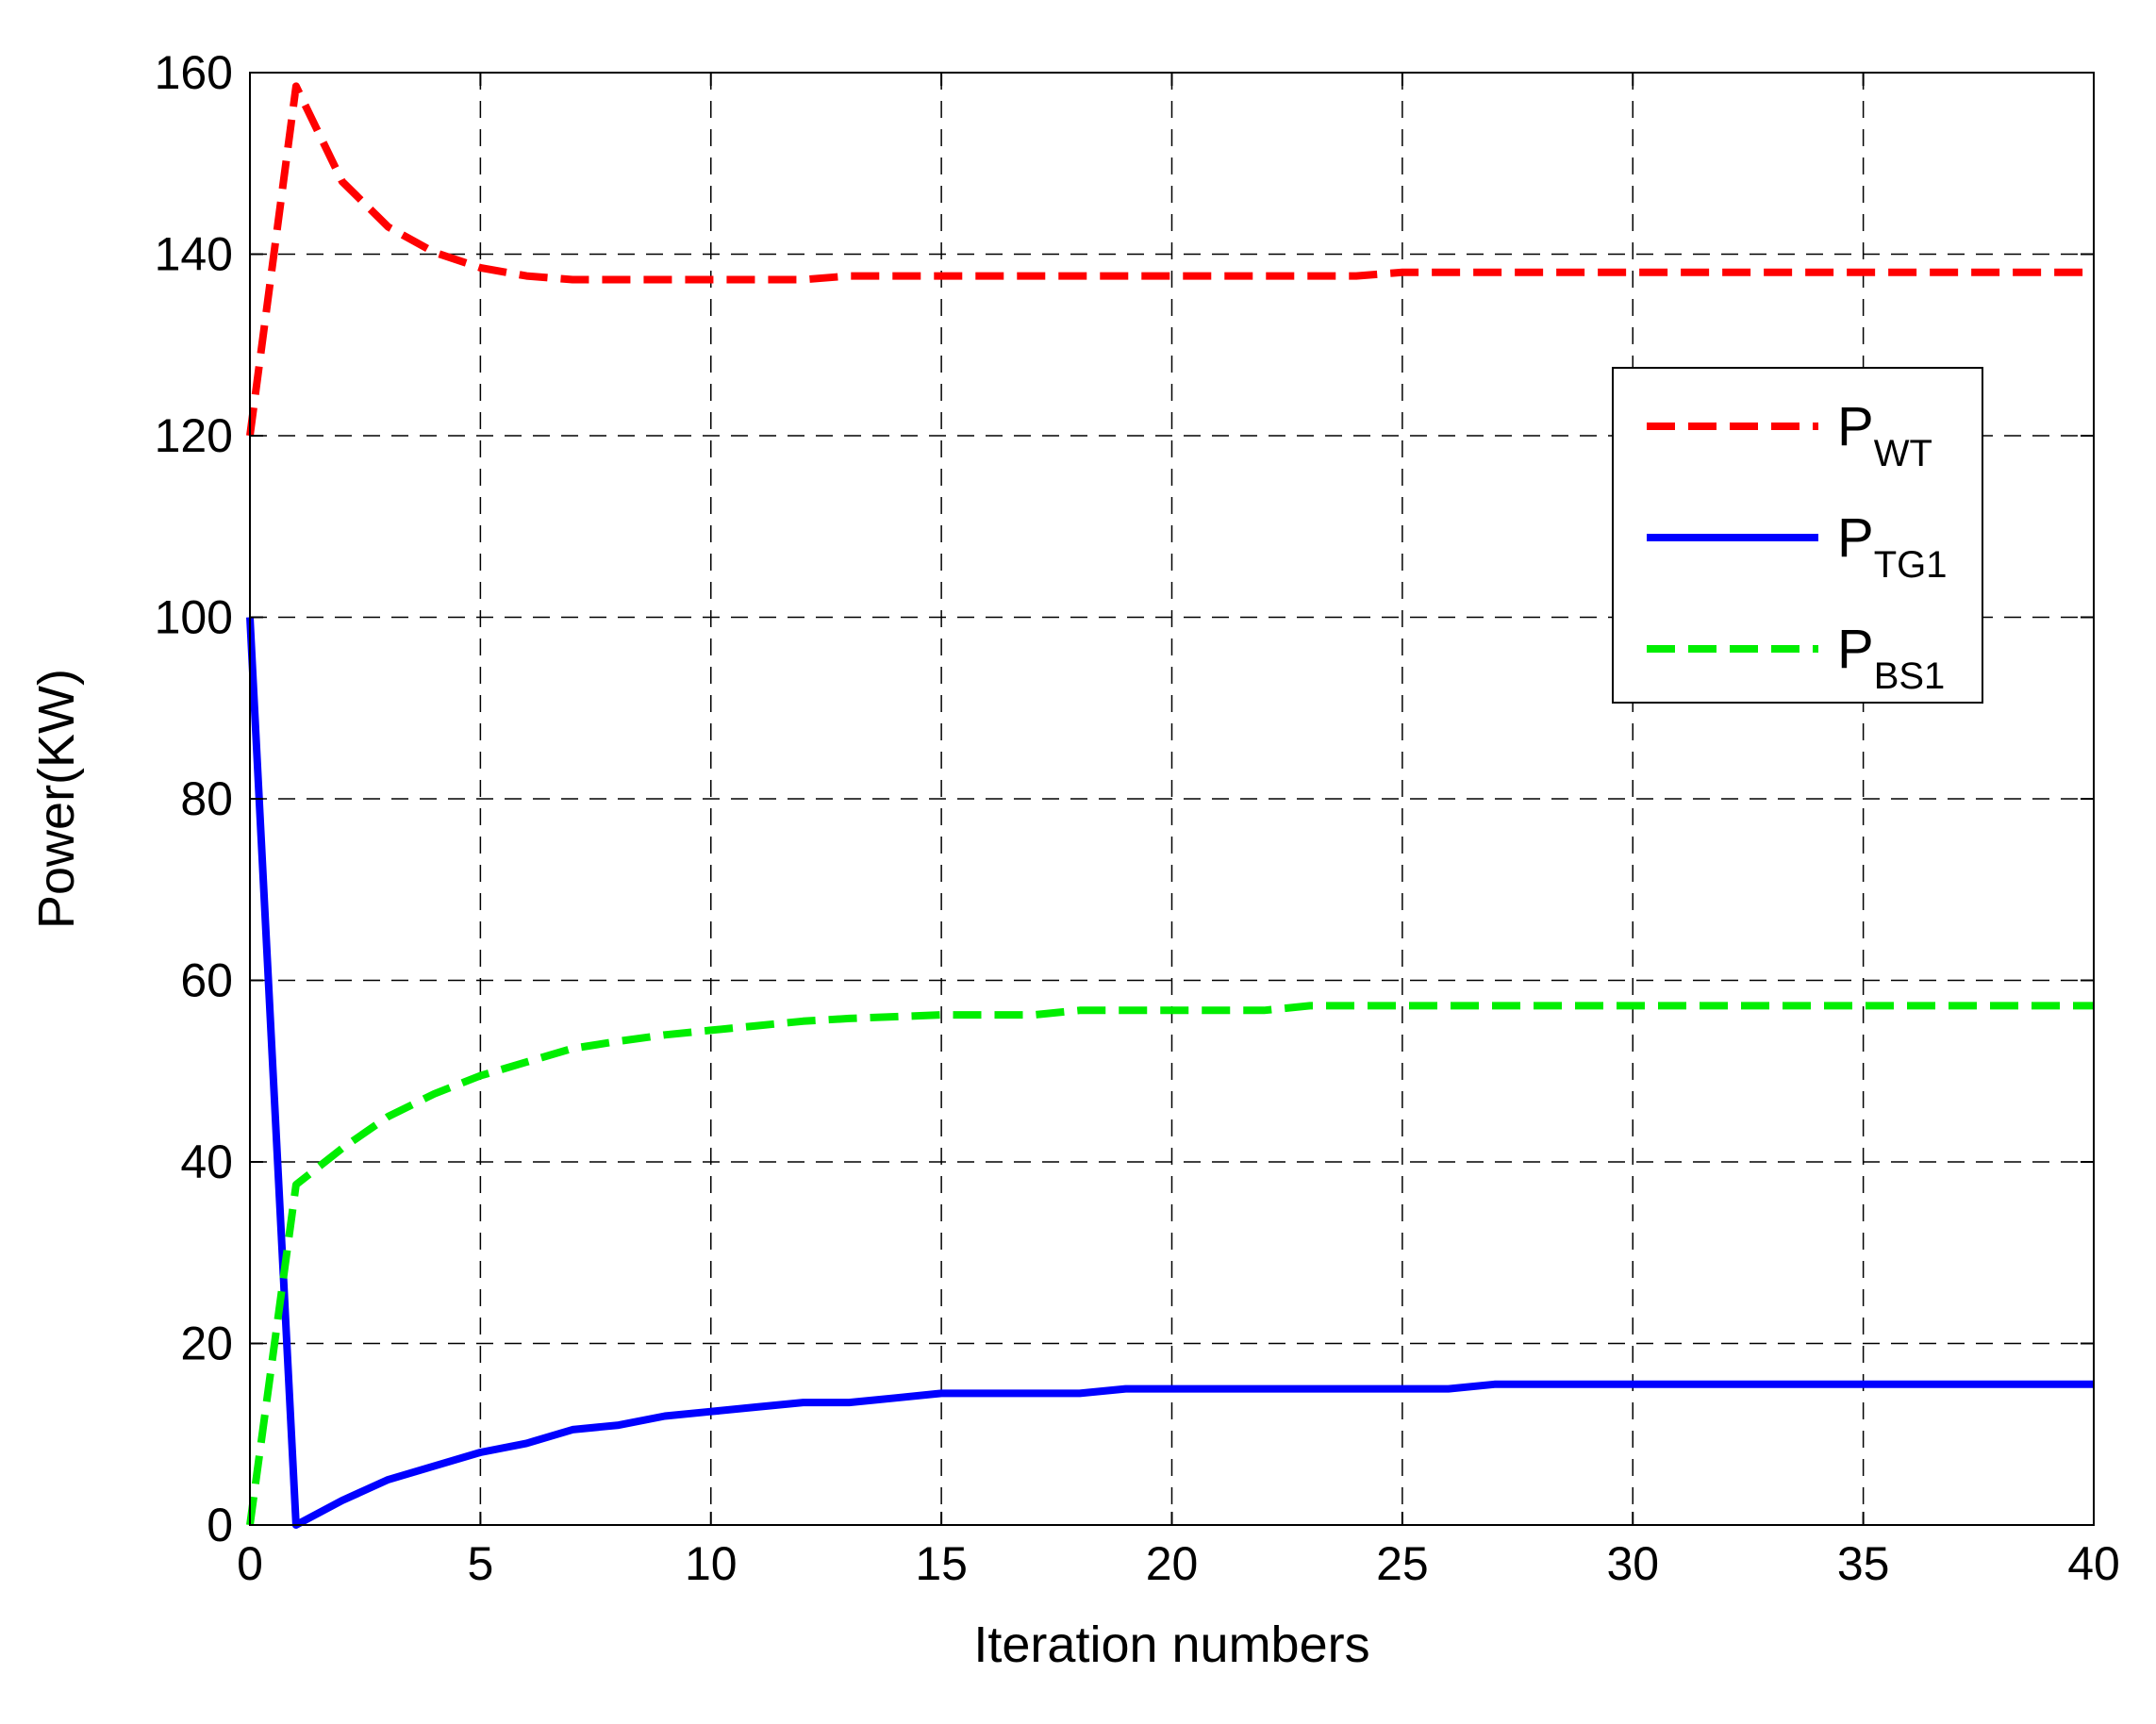 The height and width of the screenshot is (1724, 2156). Describe the element at coordinates (194, 617) in the screenshot. I see `y-tick-label-5: 100` at that location.